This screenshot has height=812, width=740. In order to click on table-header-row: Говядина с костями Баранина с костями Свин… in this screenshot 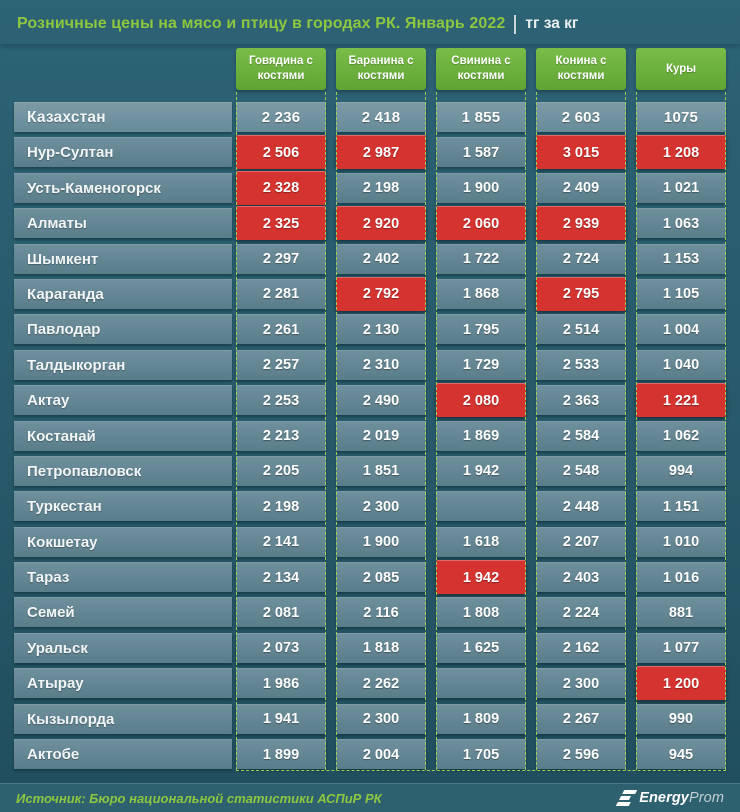, I will do `click(370, 69)`.